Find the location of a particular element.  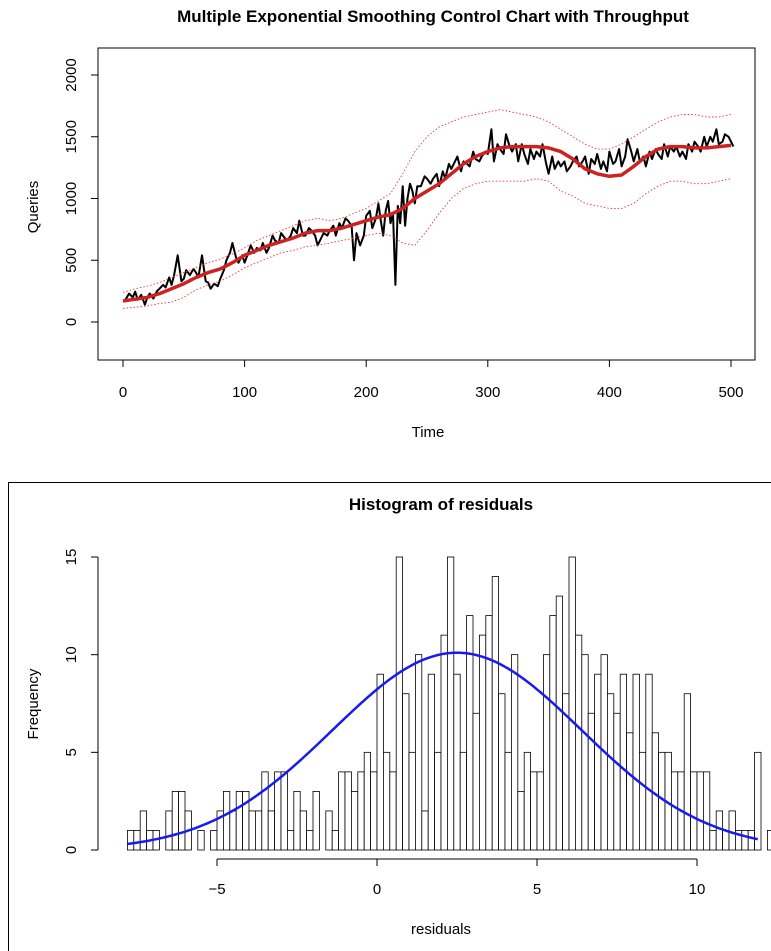

x-tick-label: 200 is located at coordinates (366, 392).